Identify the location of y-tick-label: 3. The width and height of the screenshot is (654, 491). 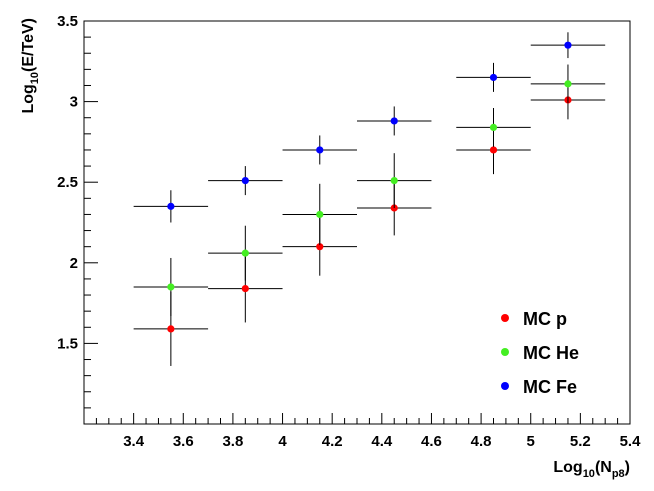
(74, 102).